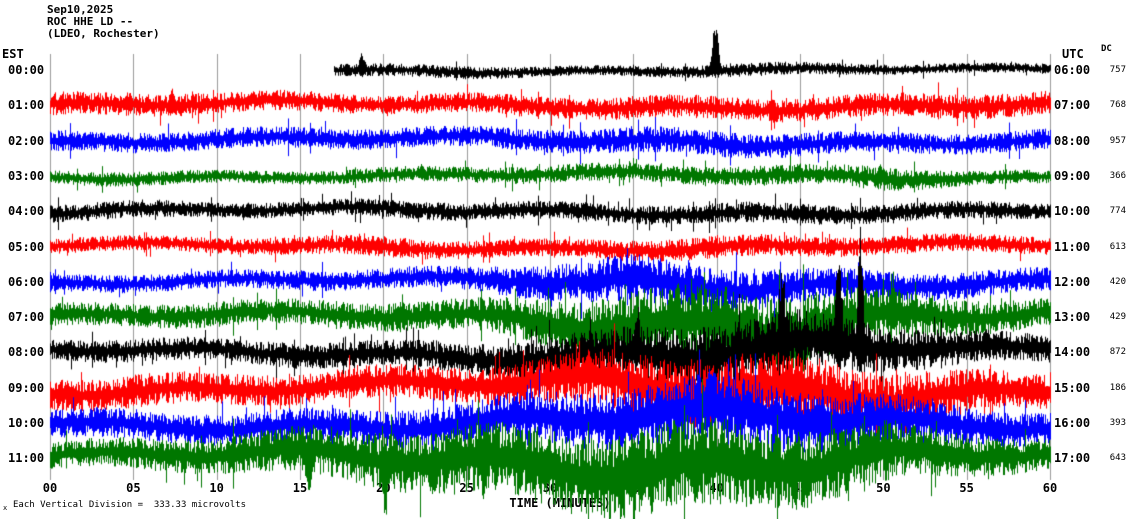 Image resolution: width=1130 pixels, height=519 pixels. I want to click on x-axis-title: TIME (MINUTES), so click(560, 503).